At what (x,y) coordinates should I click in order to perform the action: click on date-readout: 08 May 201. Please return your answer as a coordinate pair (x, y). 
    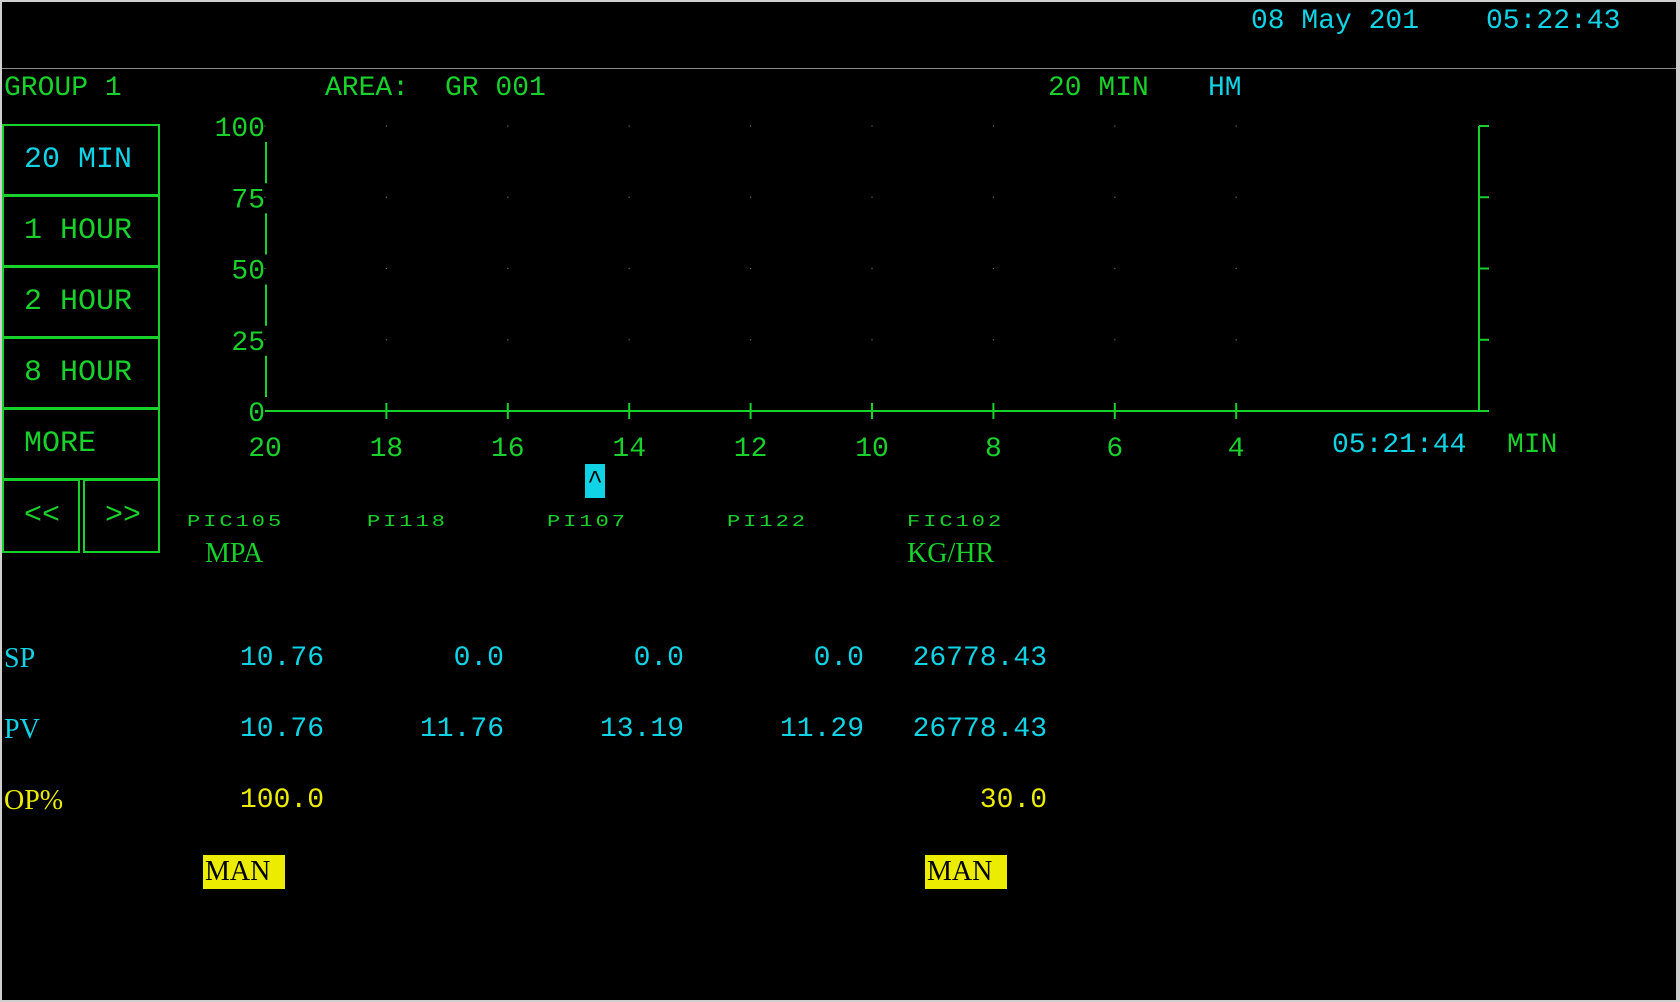
    Looking at the image, I should click on (1335, 21).